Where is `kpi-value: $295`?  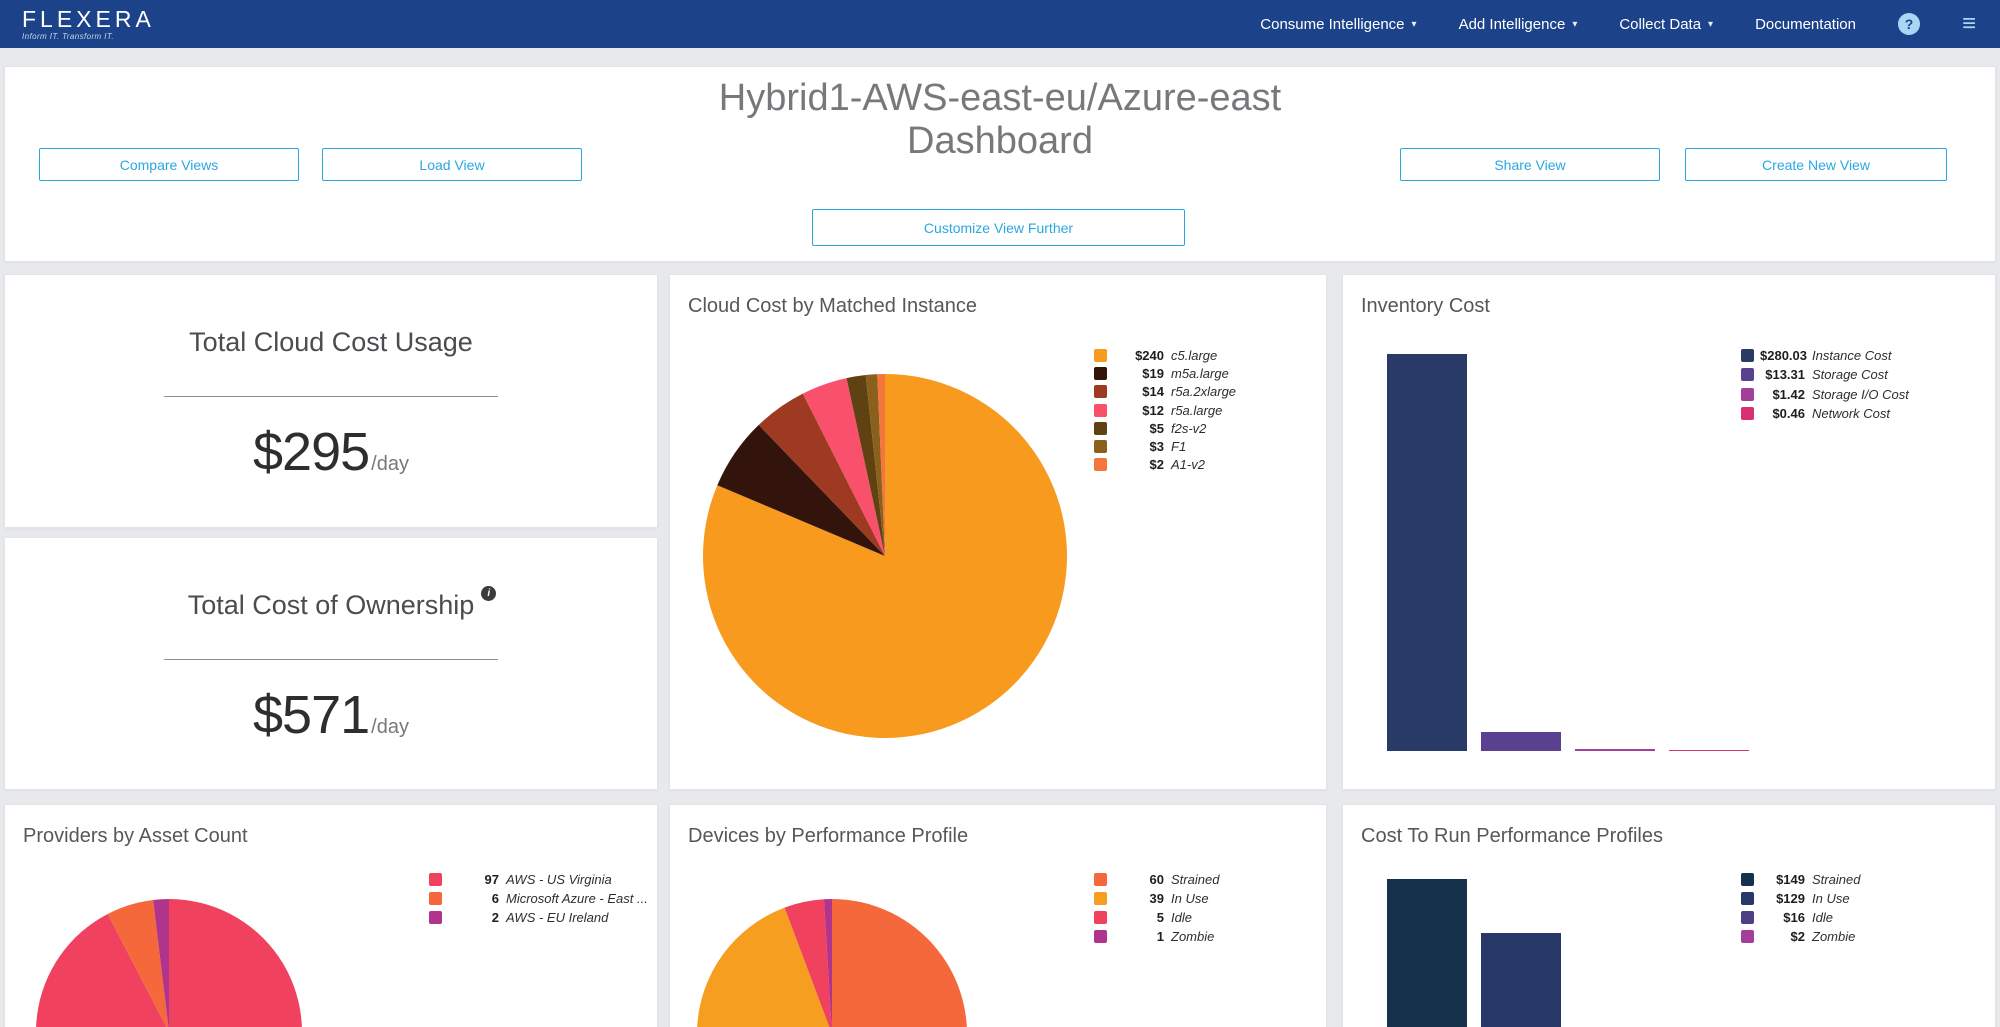 kpi-value: $295 is located at coordinates (311, 452).